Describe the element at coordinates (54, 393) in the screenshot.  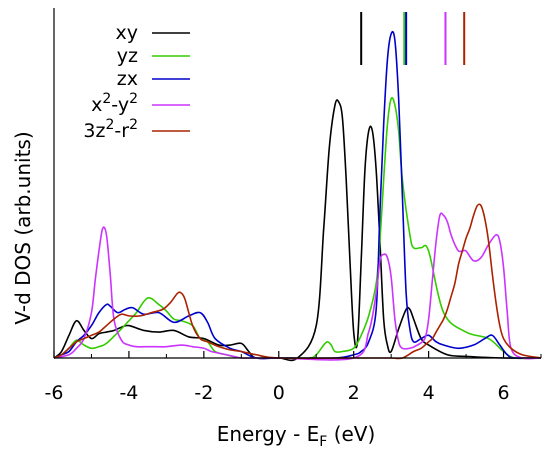
I see `x-tick-label: -6` at that location.